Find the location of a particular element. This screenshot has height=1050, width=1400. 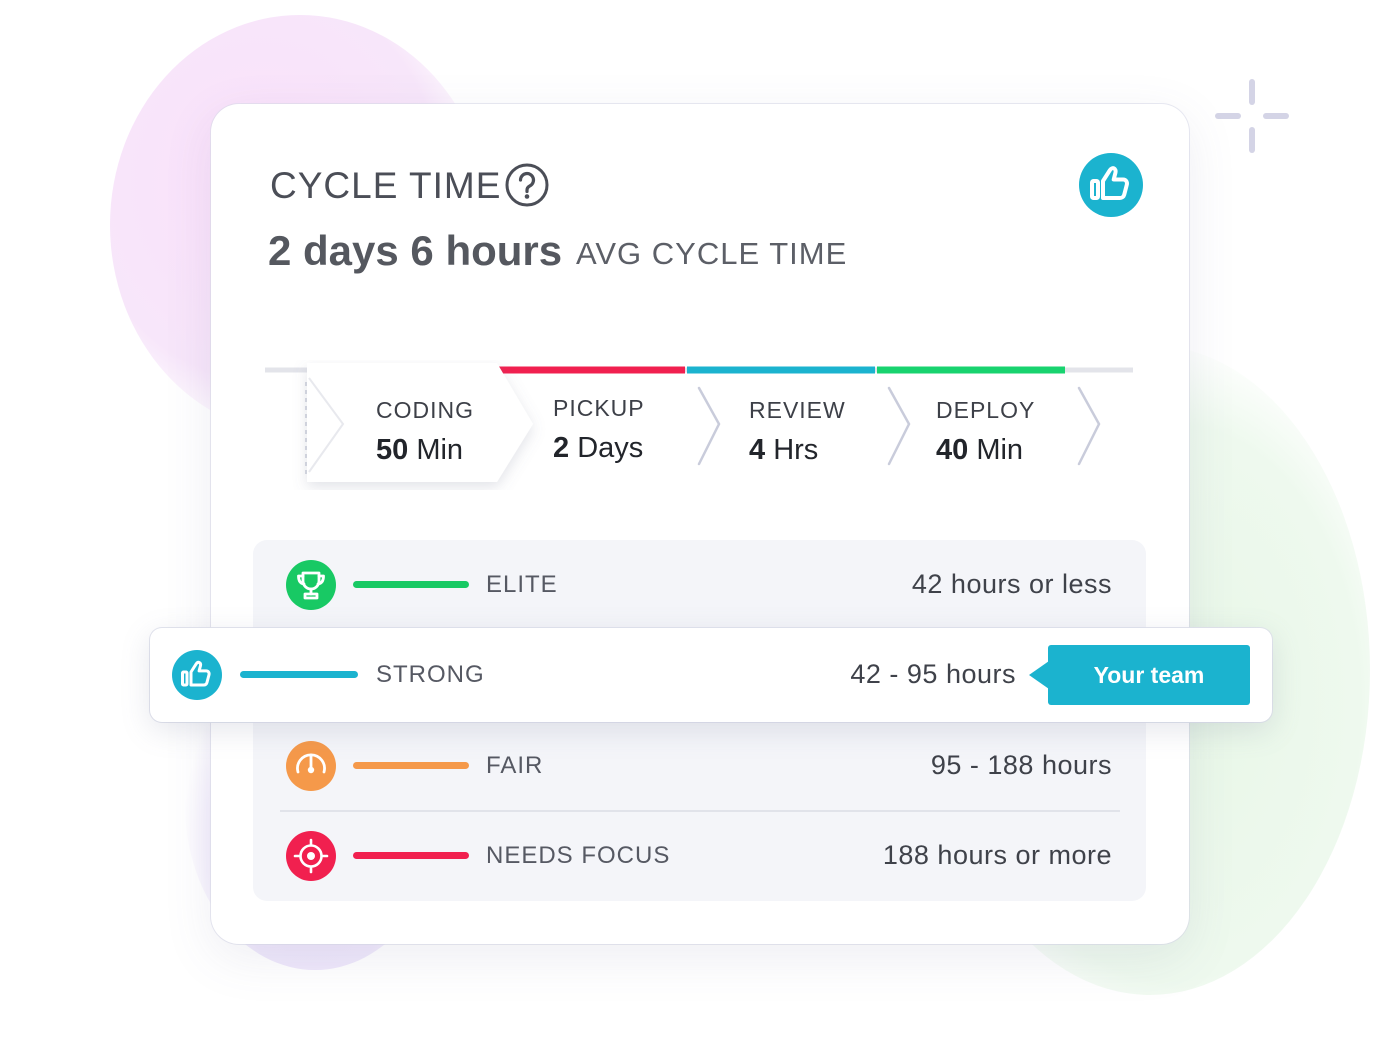

your-team-badge: Your team is located at coordinates (1149, 675).